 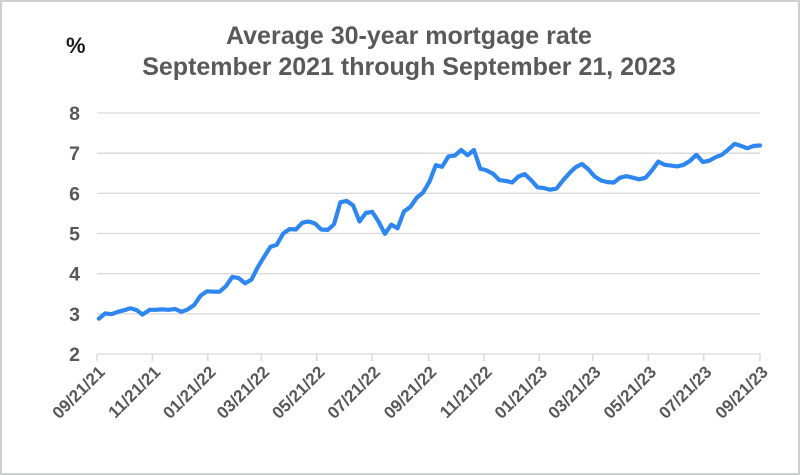 I want to click on chart-title-line1: Average 30-year mortgage rate, so click(x=409, y=36).